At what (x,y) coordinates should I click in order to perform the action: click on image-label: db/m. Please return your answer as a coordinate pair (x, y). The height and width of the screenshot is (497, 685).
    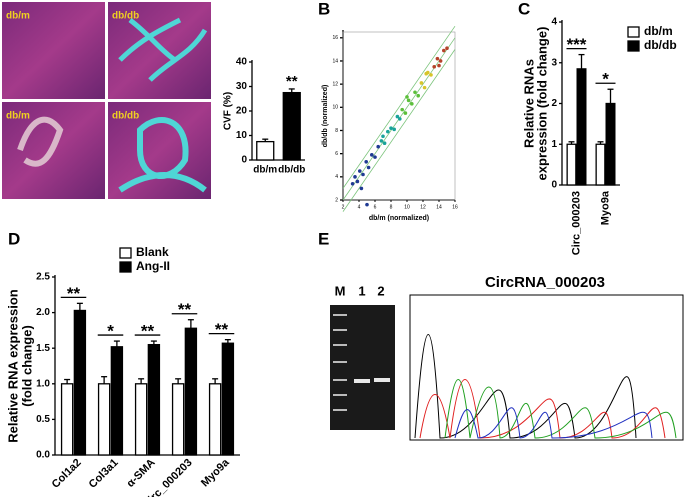
    Looking at the image, I should click on (18, 16).